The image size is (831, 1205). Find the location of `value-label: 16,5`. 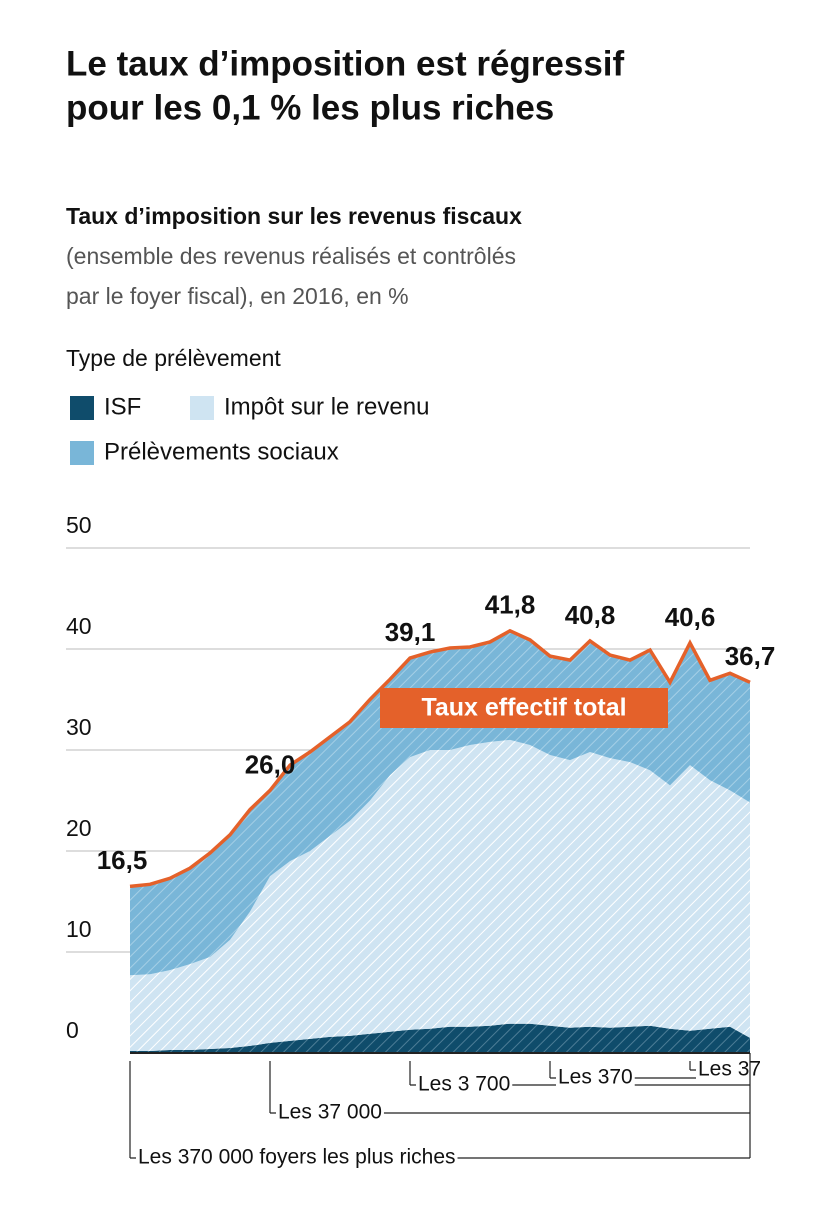

value-label: 16,5 is located at coordinates (122, 860).